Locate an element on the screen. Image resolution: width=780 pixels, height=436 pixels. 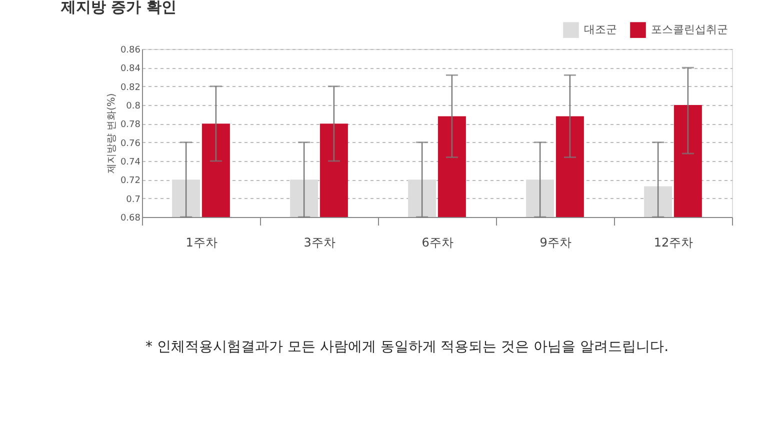
legend-label: 대조군 is located at coordinates (600, 29).